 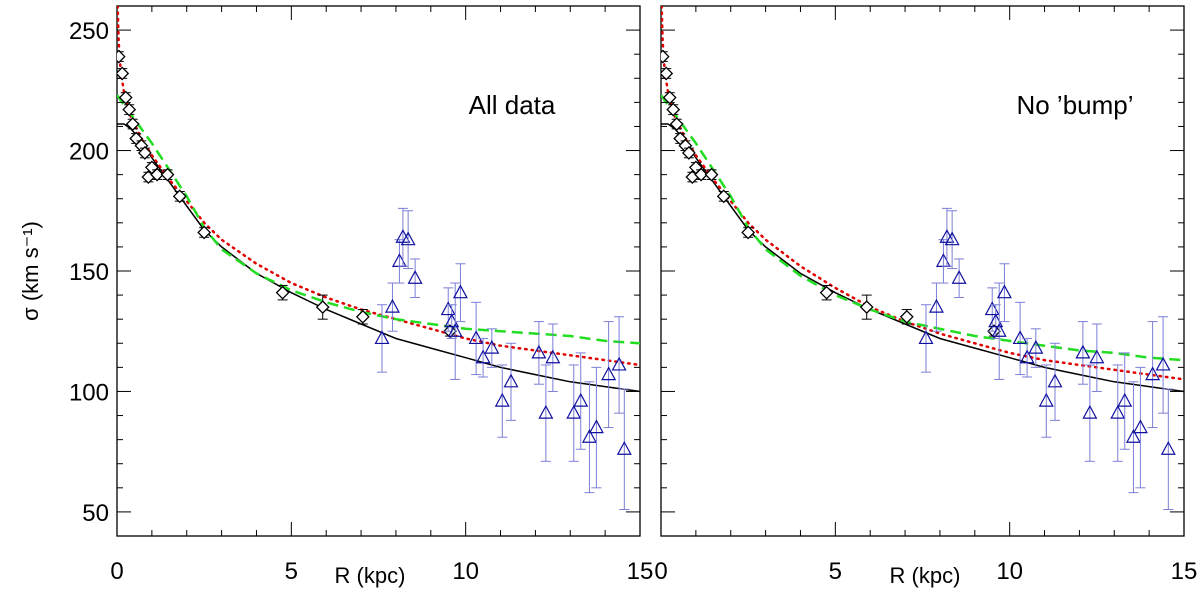 I want to click on panel-label: No ’bump’, so click(x=1074, y=105).